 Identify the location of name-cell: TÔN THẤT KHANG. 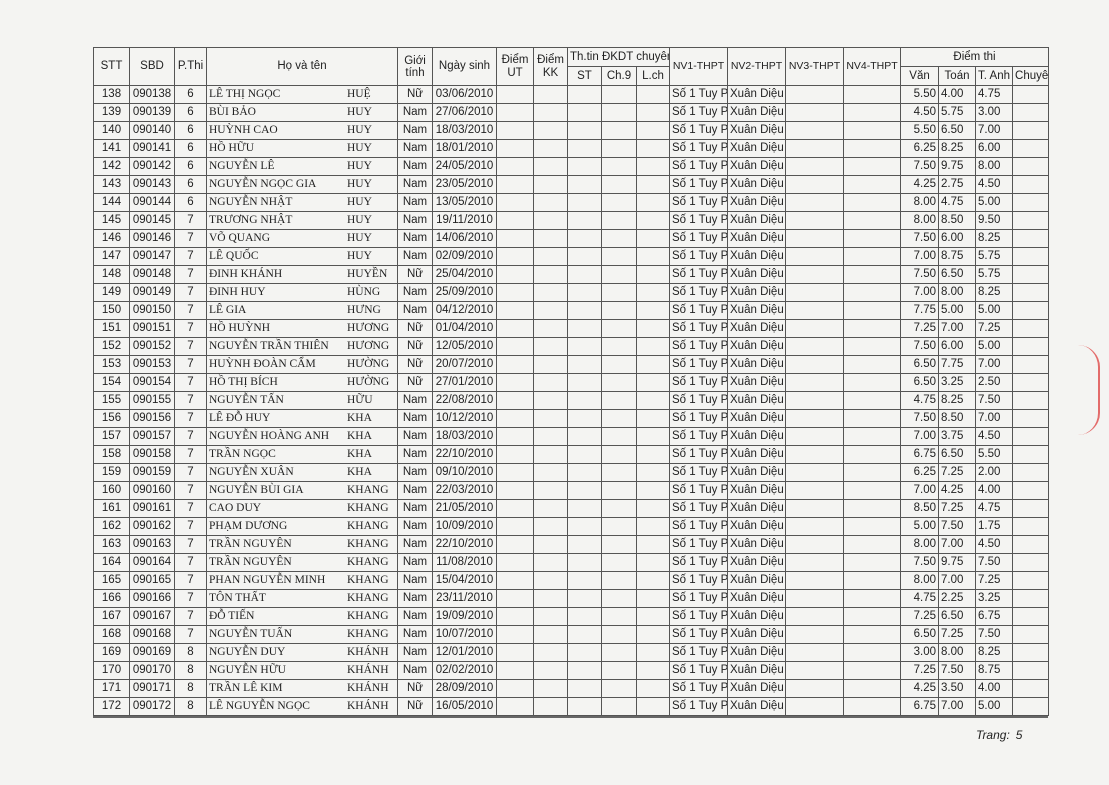
(302, 598).